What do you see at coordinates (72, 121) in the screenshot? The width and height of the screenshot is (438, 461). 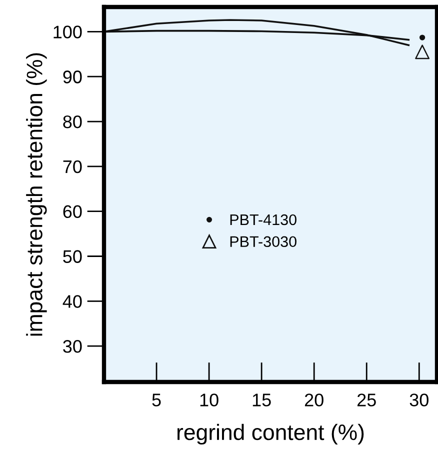 I see `y-tick-label: 80` at bounding box center [72, 121].